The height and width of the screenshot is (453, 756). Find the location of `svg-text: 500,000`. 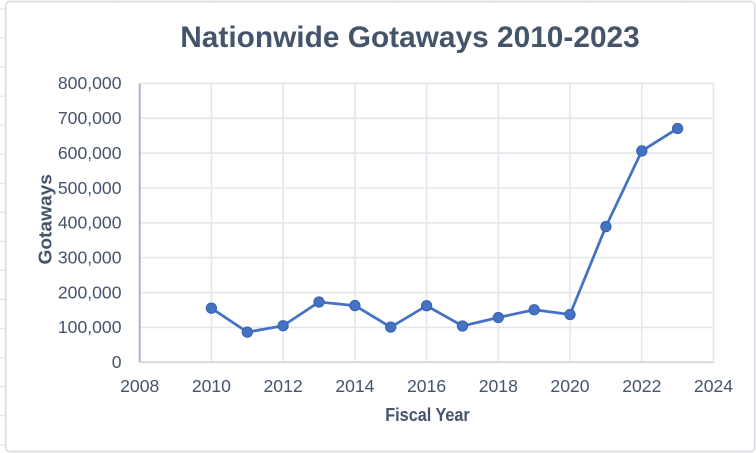

svg-text: 500,000 is located at coordinates (90, 188).